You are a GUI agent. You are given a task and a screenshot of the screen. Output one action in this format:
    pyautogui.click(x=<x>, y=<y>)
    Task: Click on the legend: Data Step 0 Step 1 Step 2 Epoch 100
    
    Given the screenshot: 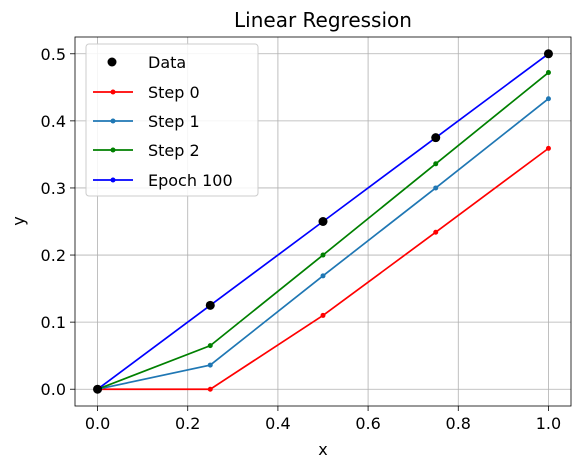 What is the action you would take?
    pyautogui.click(x=172, y=120)
    